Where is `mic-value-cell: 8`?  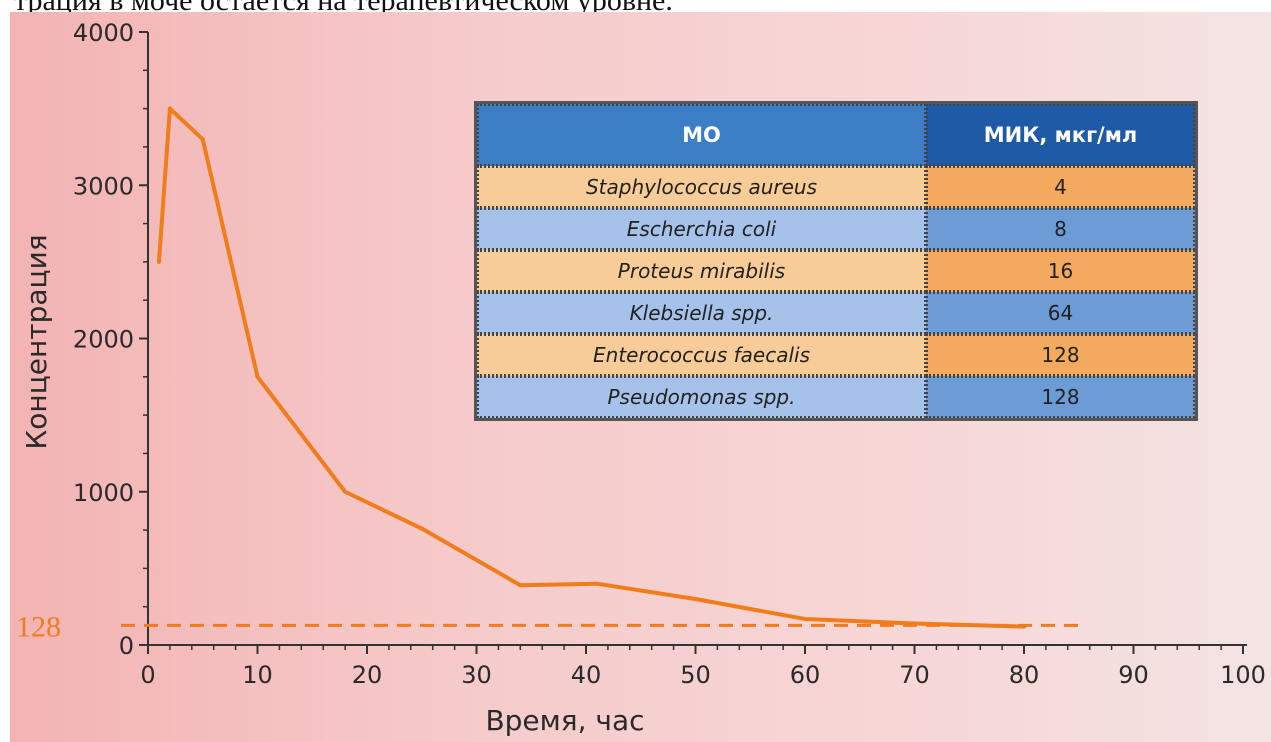 mic-value-cell: 8 is located at coordinates (1060, 229).